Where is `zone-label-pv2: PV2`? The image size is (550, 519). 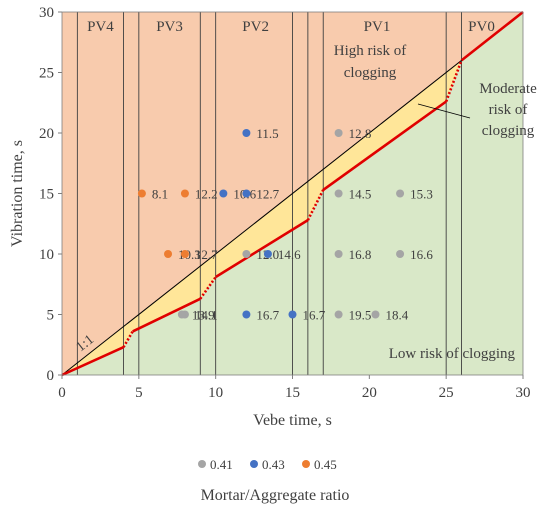
zone-label-pv2: PV2 is located at coordinates (255, 27).